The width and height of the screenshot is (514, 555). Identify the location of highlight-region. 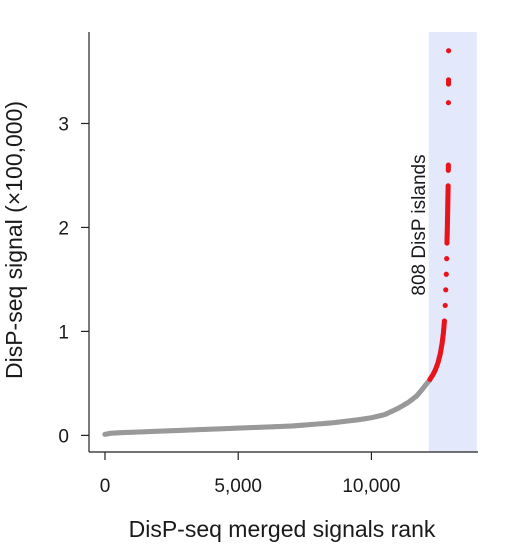
(452, 242).